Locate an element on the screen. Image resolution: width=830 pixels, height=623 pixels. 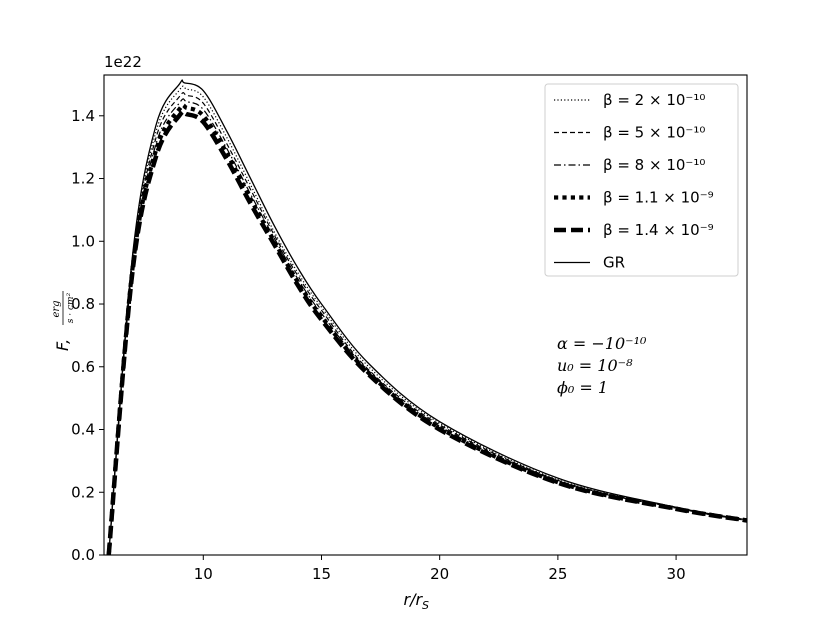
parameter-note-1: α = −10⁻¹⁰ is located at coordinates (602, 343).